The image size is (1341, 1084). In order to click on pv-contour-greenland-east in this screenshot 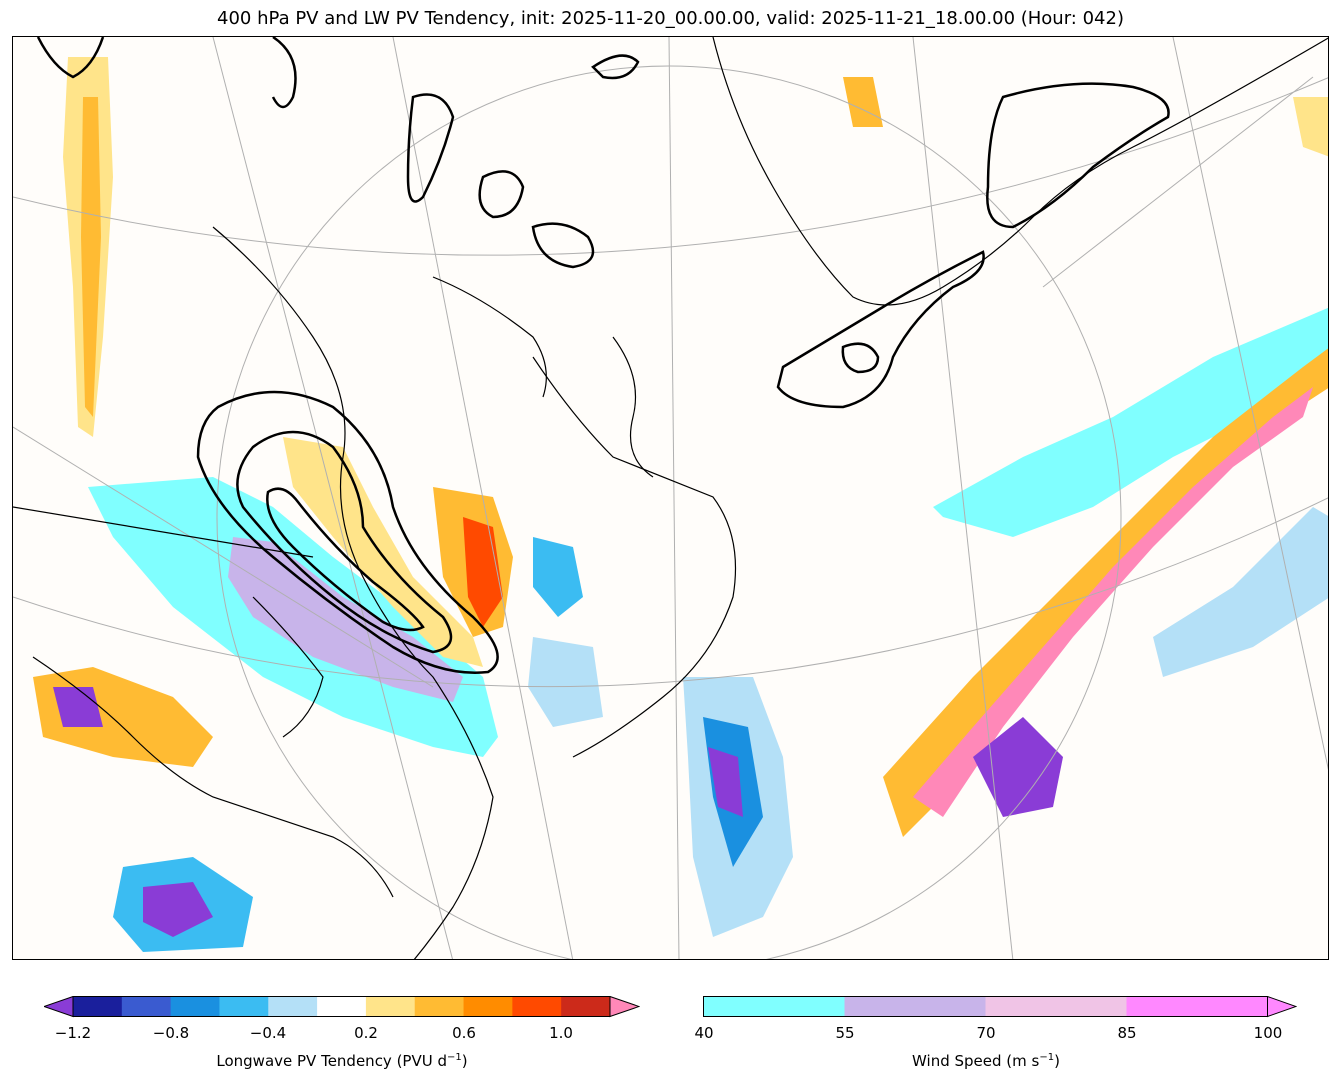, I will do `click(1078, 155)`.